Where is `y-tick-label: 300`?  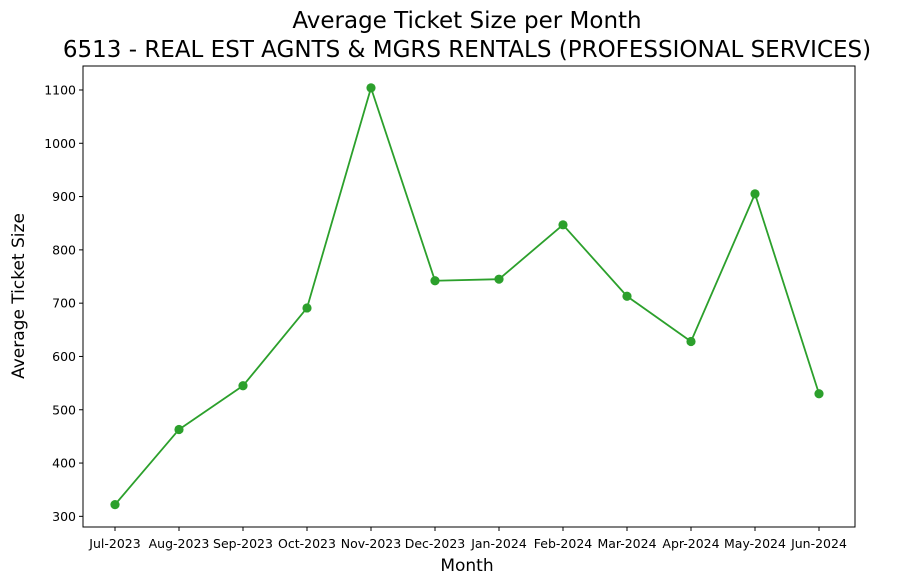
y-tick-label: 300 is located at coordinates (64, 516).